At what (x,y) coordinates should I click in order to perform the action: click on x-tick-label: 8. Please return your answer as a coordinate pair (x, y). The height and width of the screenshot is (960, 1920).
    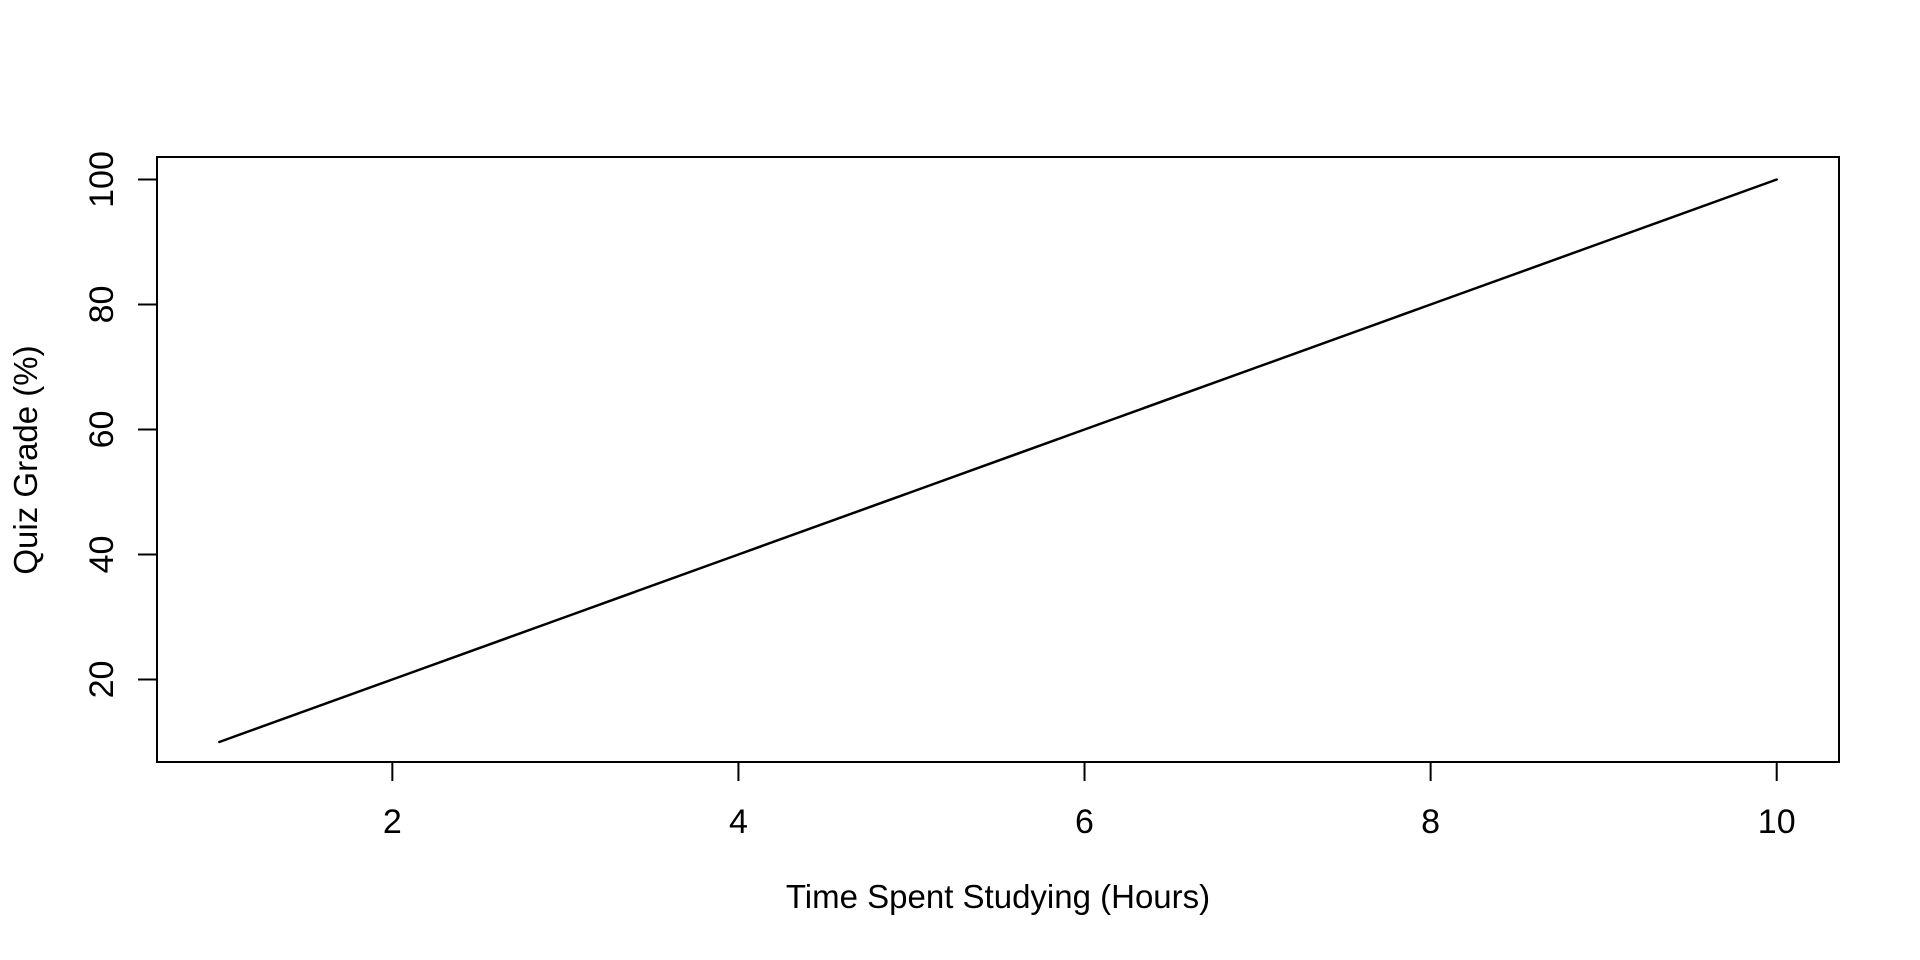
    Looking at the image, I should click on (1430, 822).